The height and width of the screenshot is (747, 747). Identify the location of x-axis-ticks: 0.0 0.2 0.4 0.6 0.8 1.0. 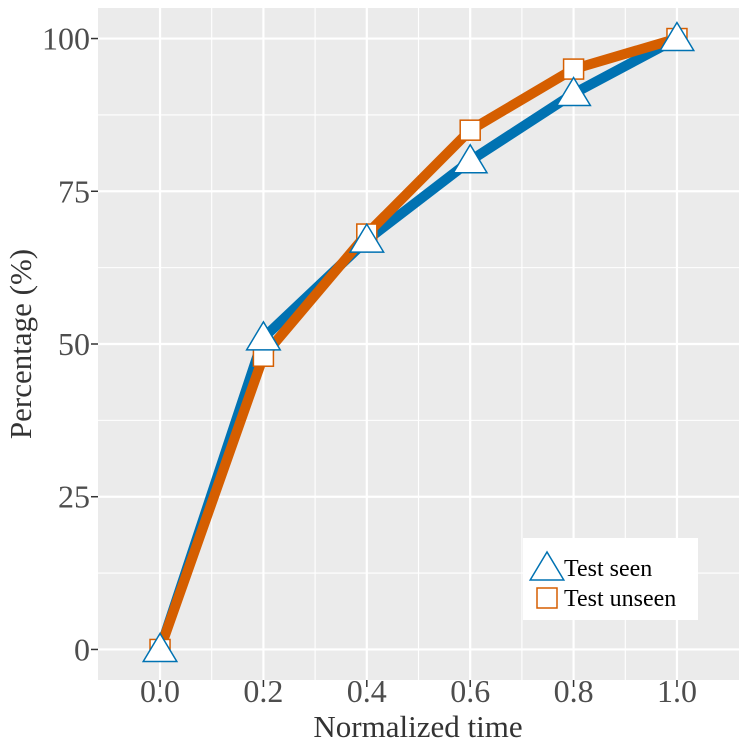
(418, 691).